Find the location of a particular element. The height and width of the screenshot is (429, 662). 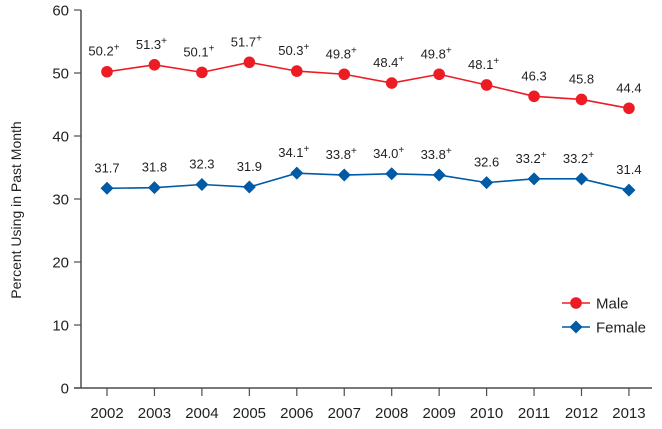

legend-label: Male is located at coordinates (612, 304).